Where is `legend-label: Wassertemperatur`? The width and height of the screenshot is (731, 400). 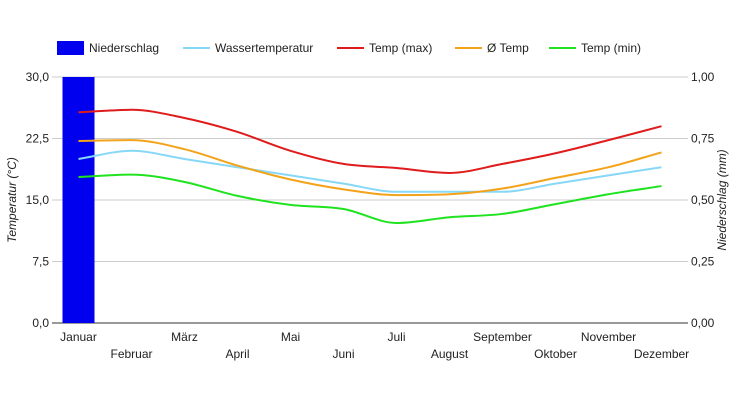 legend-label: Wassertemperatur is located at coordinates (264, 48).